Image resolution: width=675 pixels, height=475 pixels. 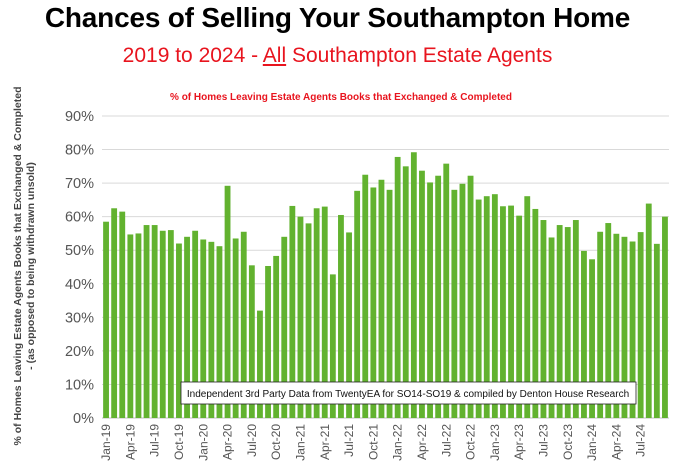 I want to click on y-tick-label: 60%, so click(x=79, y=218).